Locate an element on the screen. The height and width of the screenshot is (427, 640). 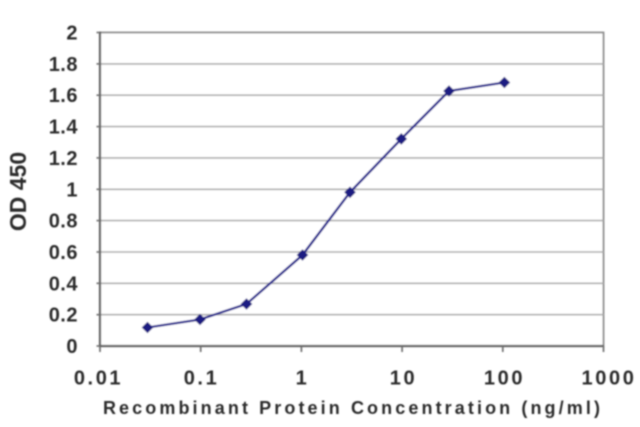
svg-text: 0.2 is located at coordinates (63, 316).